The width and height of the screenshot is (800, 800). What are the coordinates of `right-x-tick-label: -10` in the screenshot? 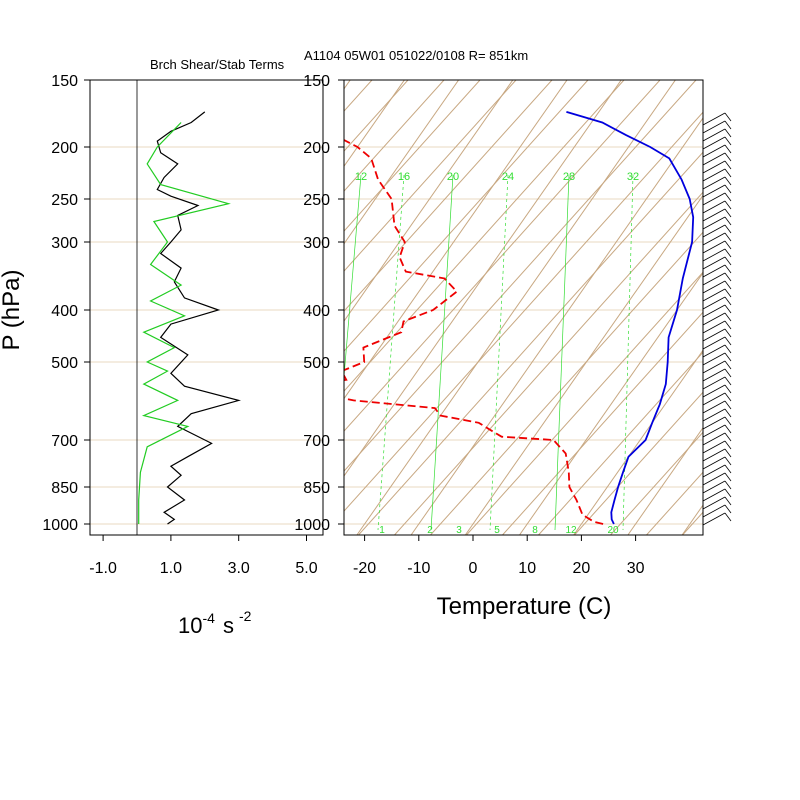 It's located at (418, 568).